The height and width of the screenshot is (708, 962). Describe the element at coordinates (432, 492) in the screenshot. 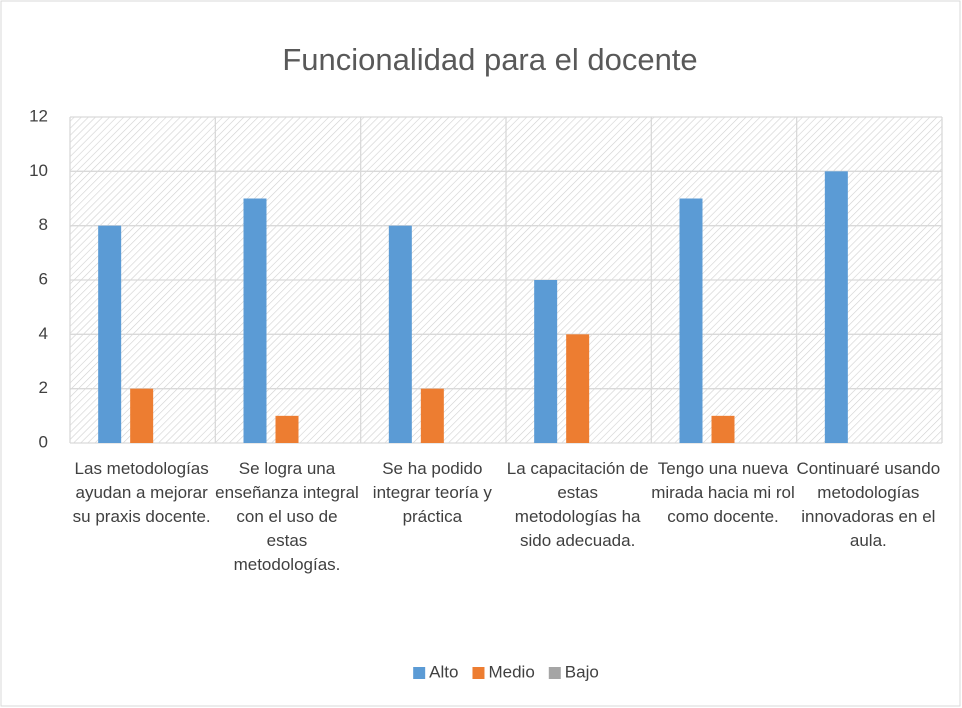

I see `x-tick-label: Se ha podido integrar teoría y práctica` at that location.